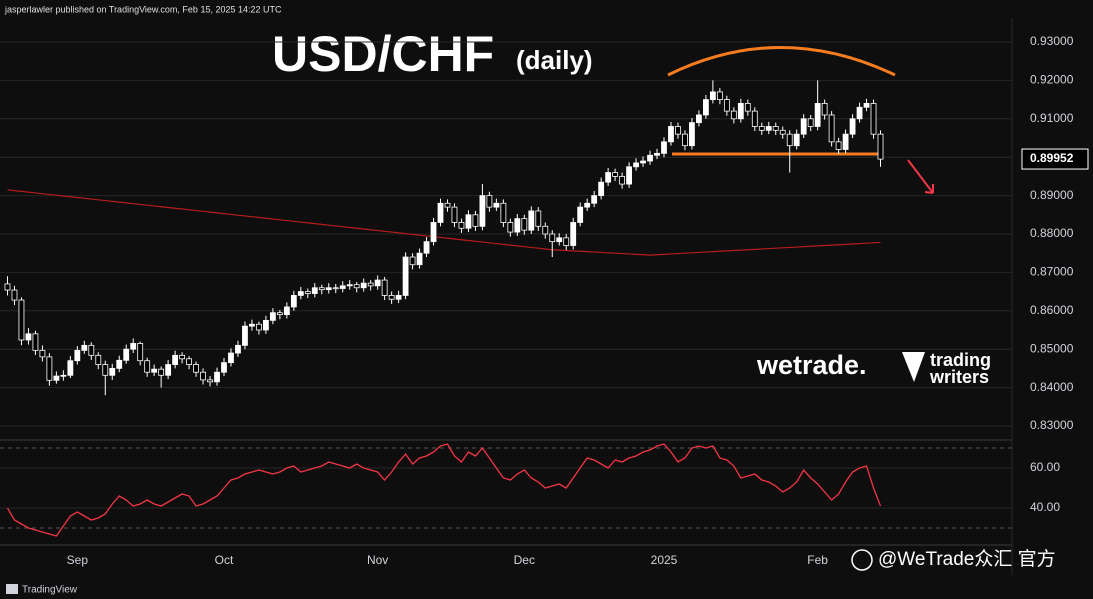 The height and width of the screenshot is (599, 1093). I want to click on x-tick-label: Sep, so click(78, 560).